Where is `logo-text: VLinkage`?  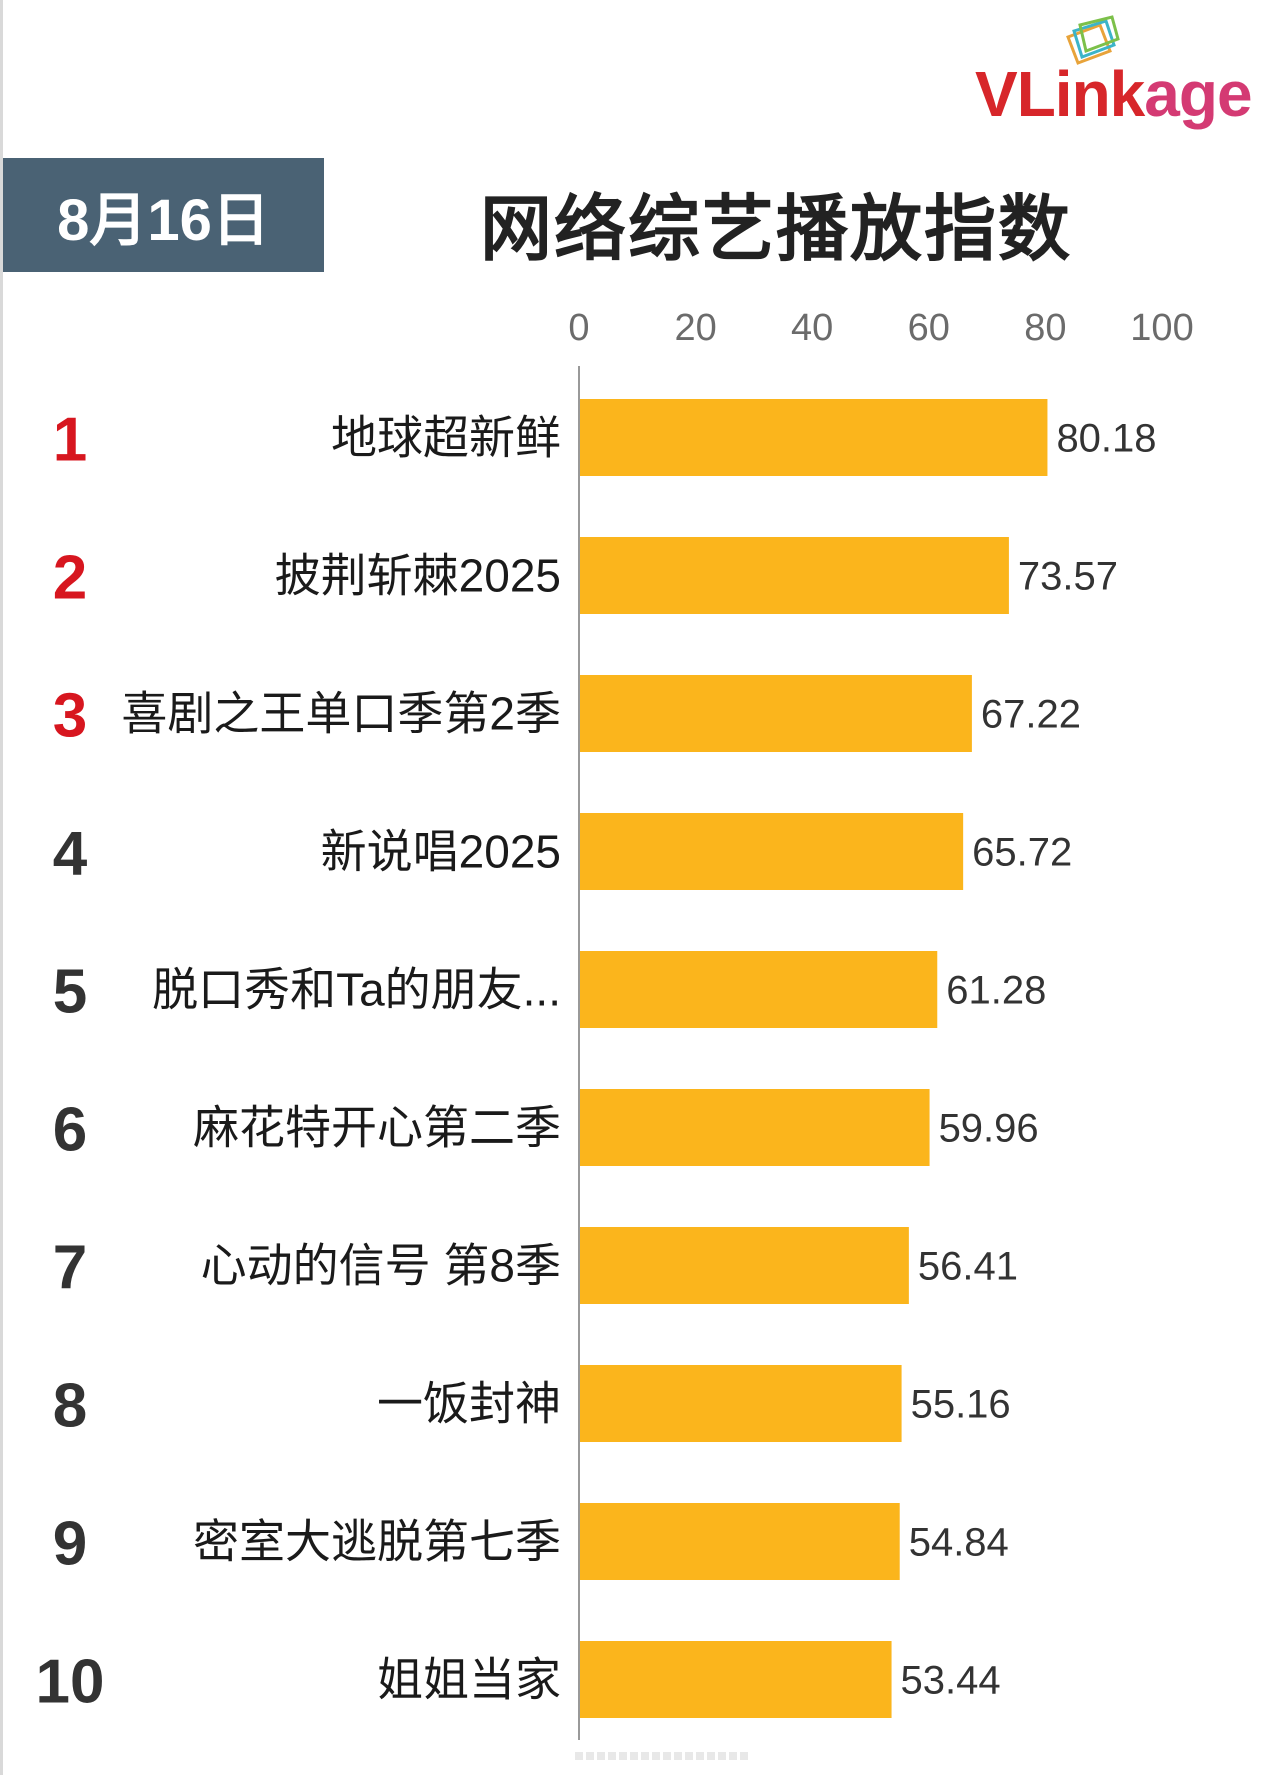 logo-text: VLinkage is located at coordinates (1114, 94).